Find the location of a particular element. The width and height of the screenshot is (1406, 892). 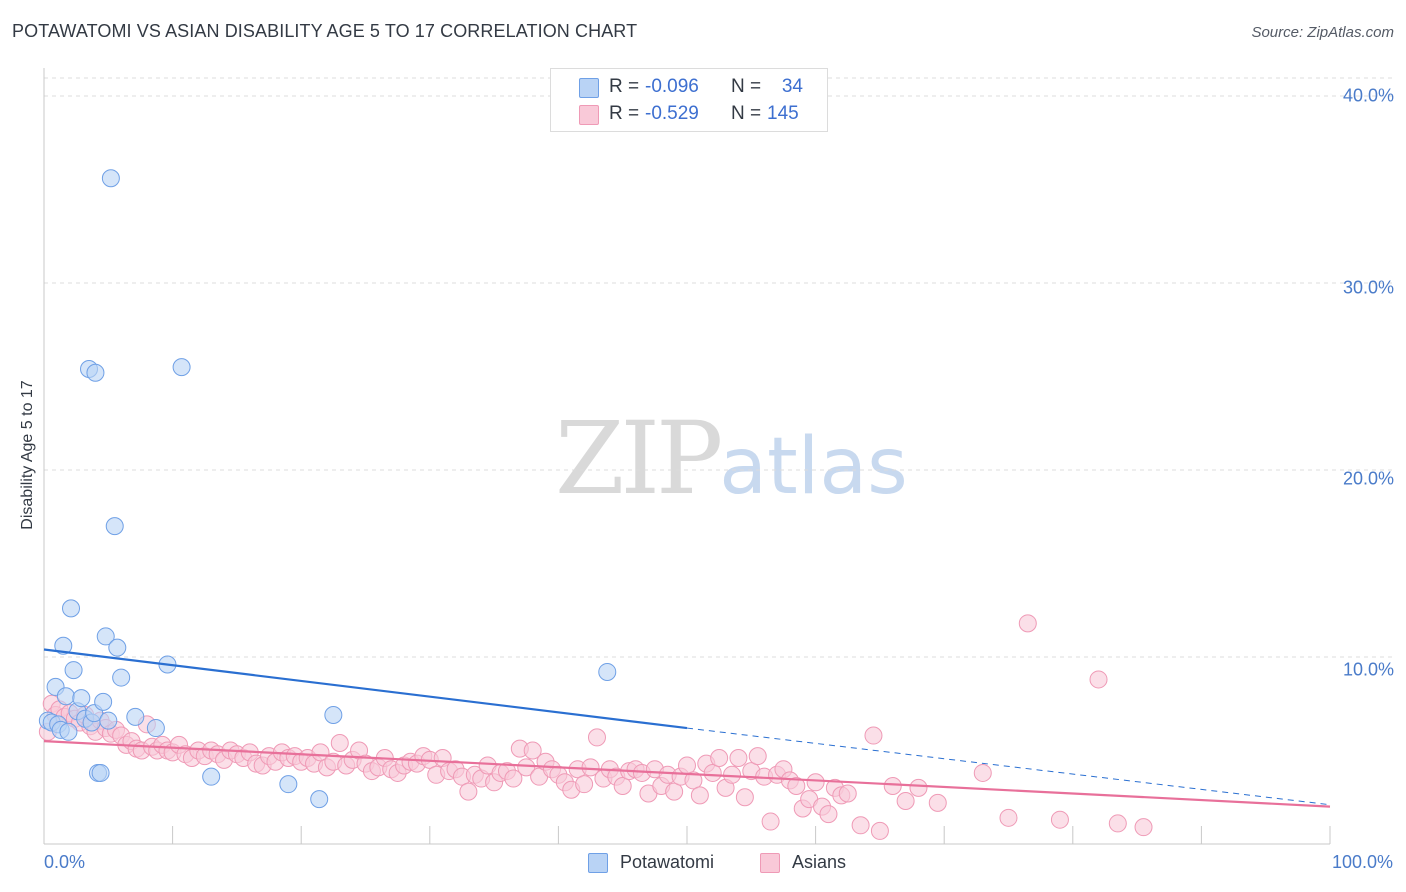

potawatomi-trend-extension is located at coordinates (1008, 766).